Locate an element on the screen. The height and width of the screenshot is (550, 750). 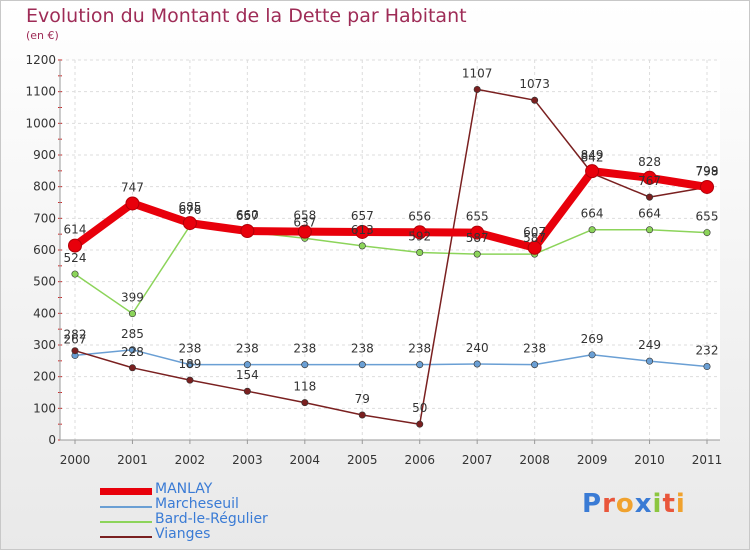
data-label-bard-le-regulier: 655 is located at coordinates (707, 217).